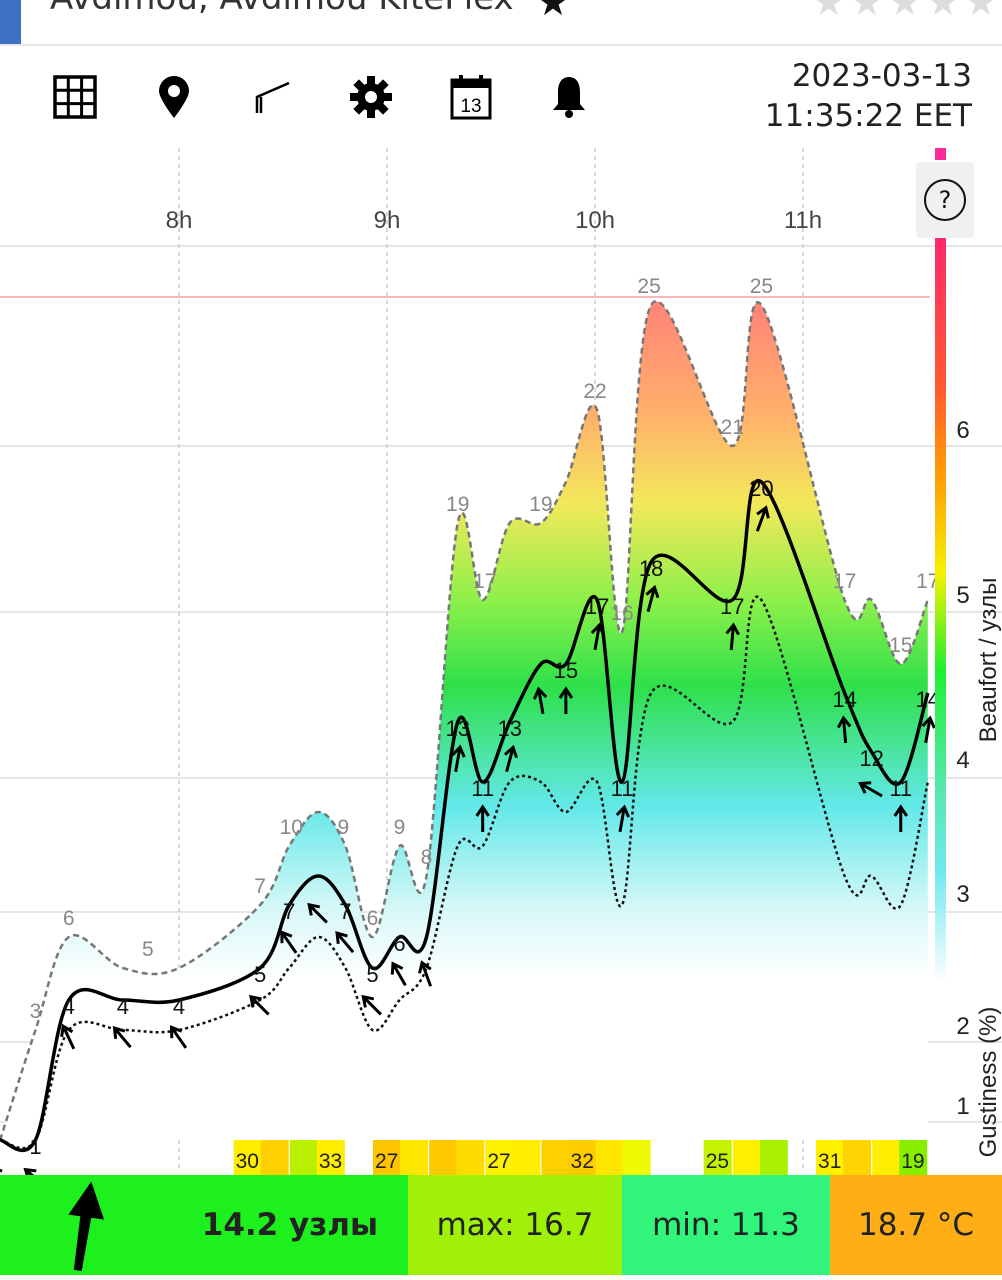 This screenshot has height=1280, width=1002. Describe the element at coordinates (289, 1225) in the screenshot. I see `speed-value: 14.2 узлы` at that location.